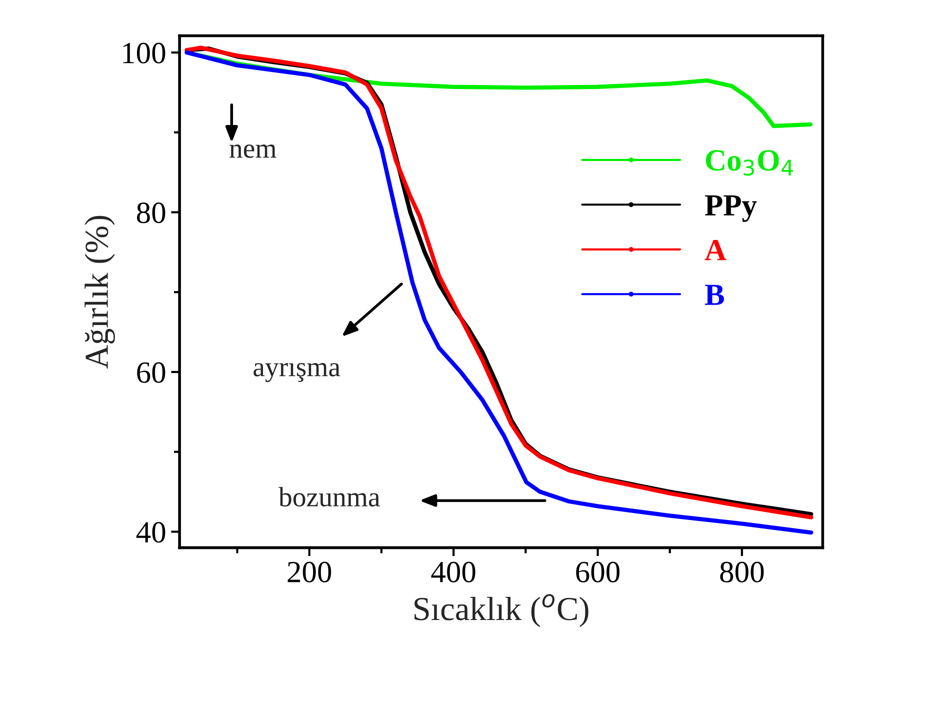 The height and width of the screenshot is (715, 950). Describe the element at coordinates (598, 572) in the screenshot. I see `x-tick-label: 600` at that location.